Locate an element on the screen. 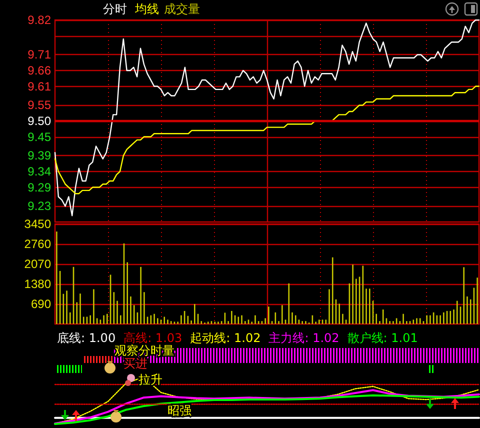 The height and width of the screenshot is (428, 480). y-tick-label: 9.23 is located at coordinates (40, 206).